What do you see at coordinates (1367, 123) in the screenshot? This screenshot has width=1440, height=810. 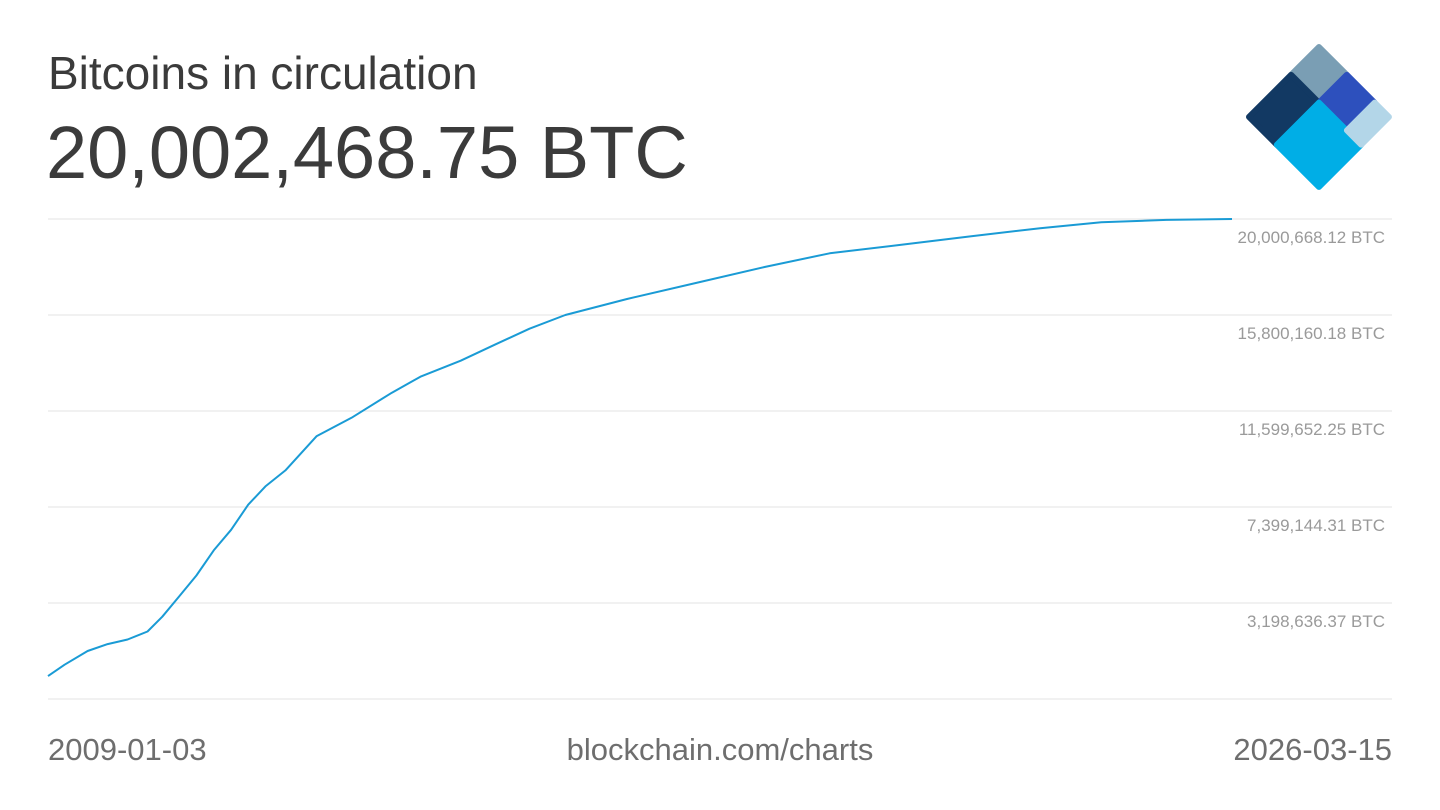 I see `logo-corner-piece-icon` at bounding box center [1367, 123].